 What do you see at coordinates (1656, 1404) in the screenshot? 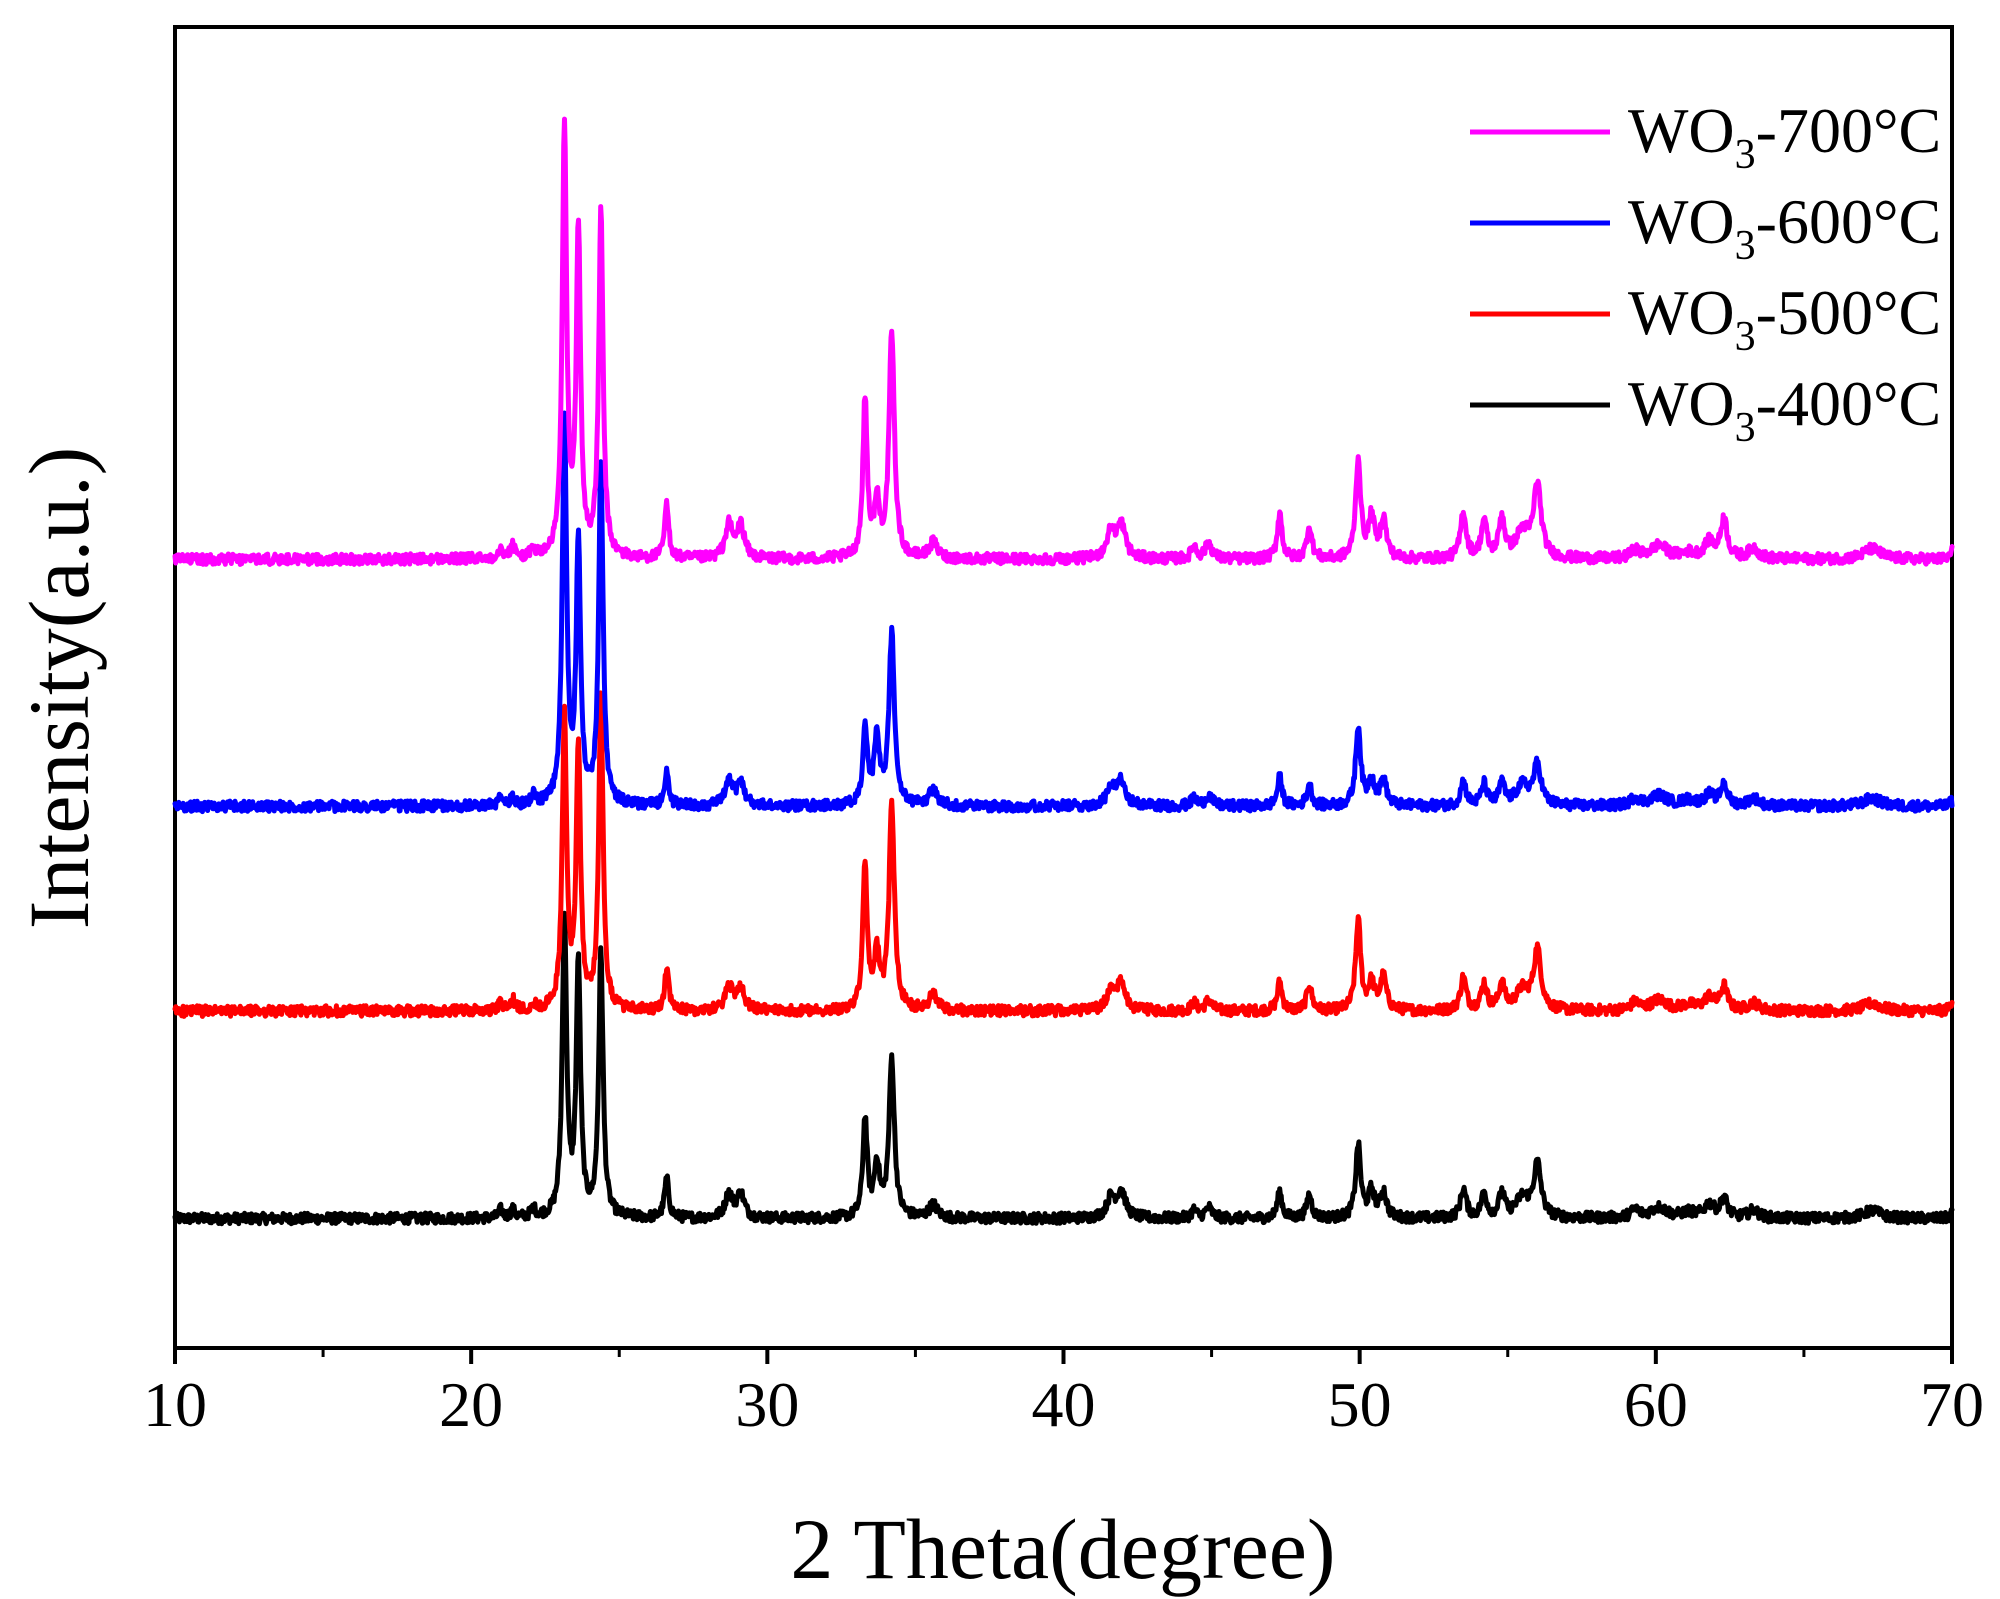
I see `x-tick-label: 60` at bounding box center [1656, 1404].